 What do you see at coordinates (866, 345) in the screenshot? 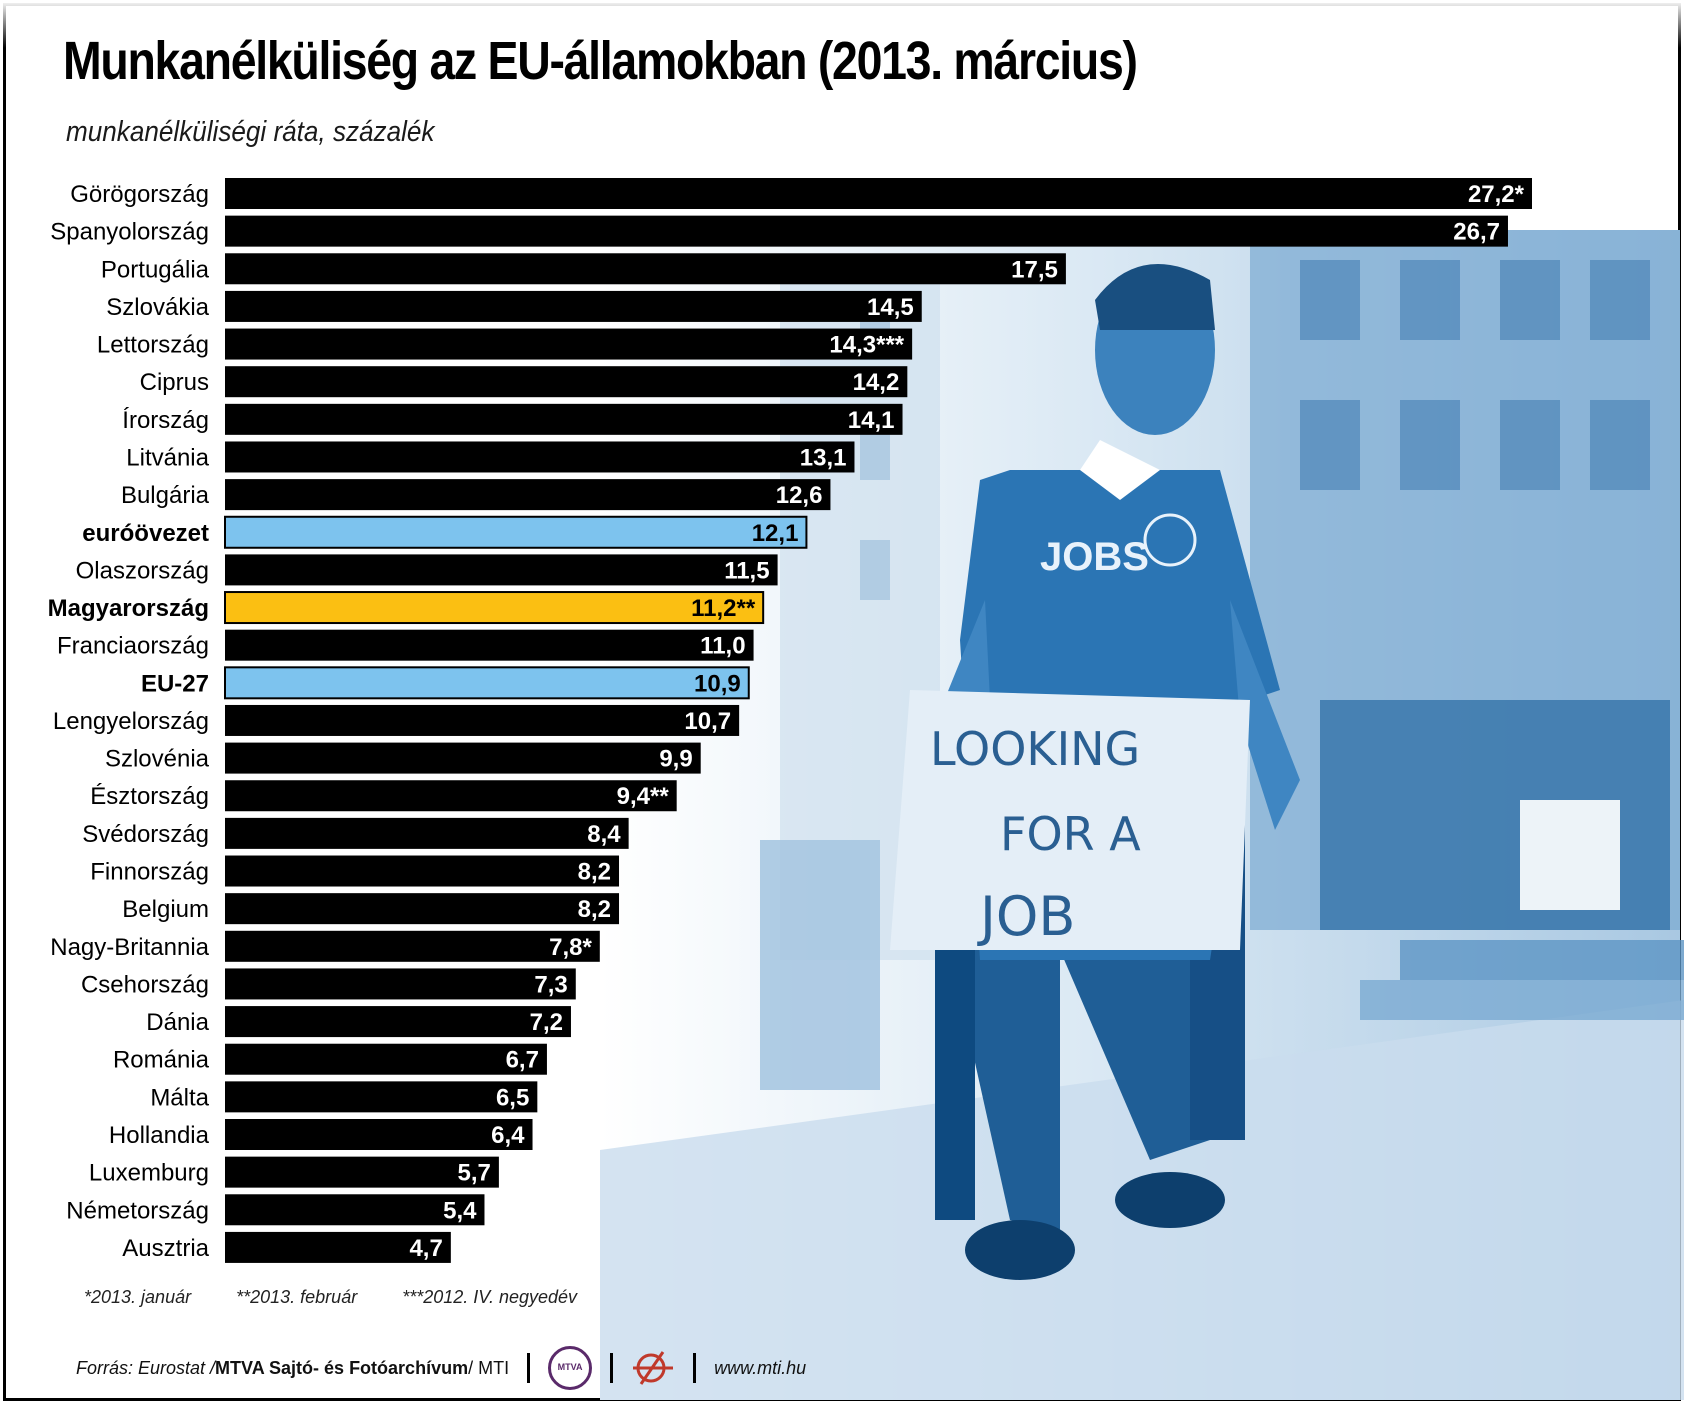
I see `value-label: 14,3***` at bounding box center [866, 345].